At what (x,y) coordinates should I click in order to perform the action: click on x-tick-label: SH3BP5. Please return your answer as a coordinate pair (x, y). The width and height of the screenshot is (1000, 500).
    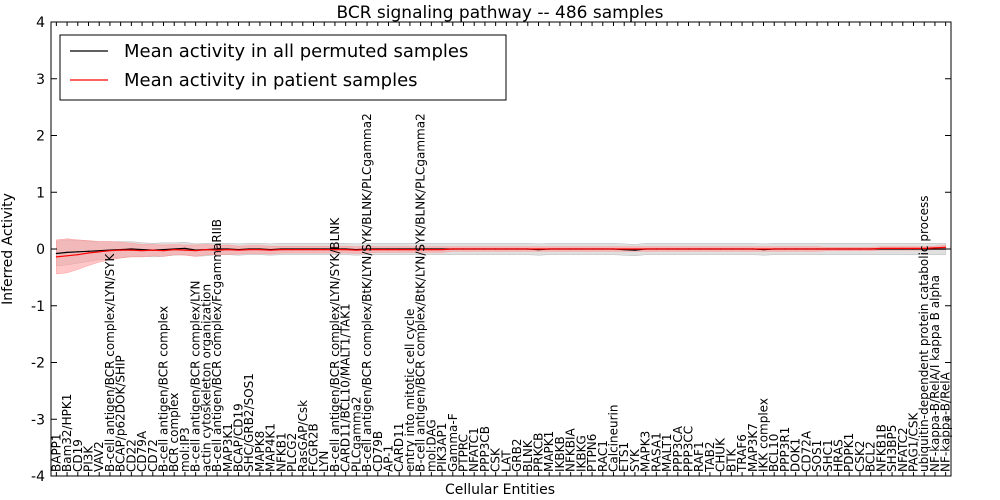
    Looking at the image, I should click on (892, 448).